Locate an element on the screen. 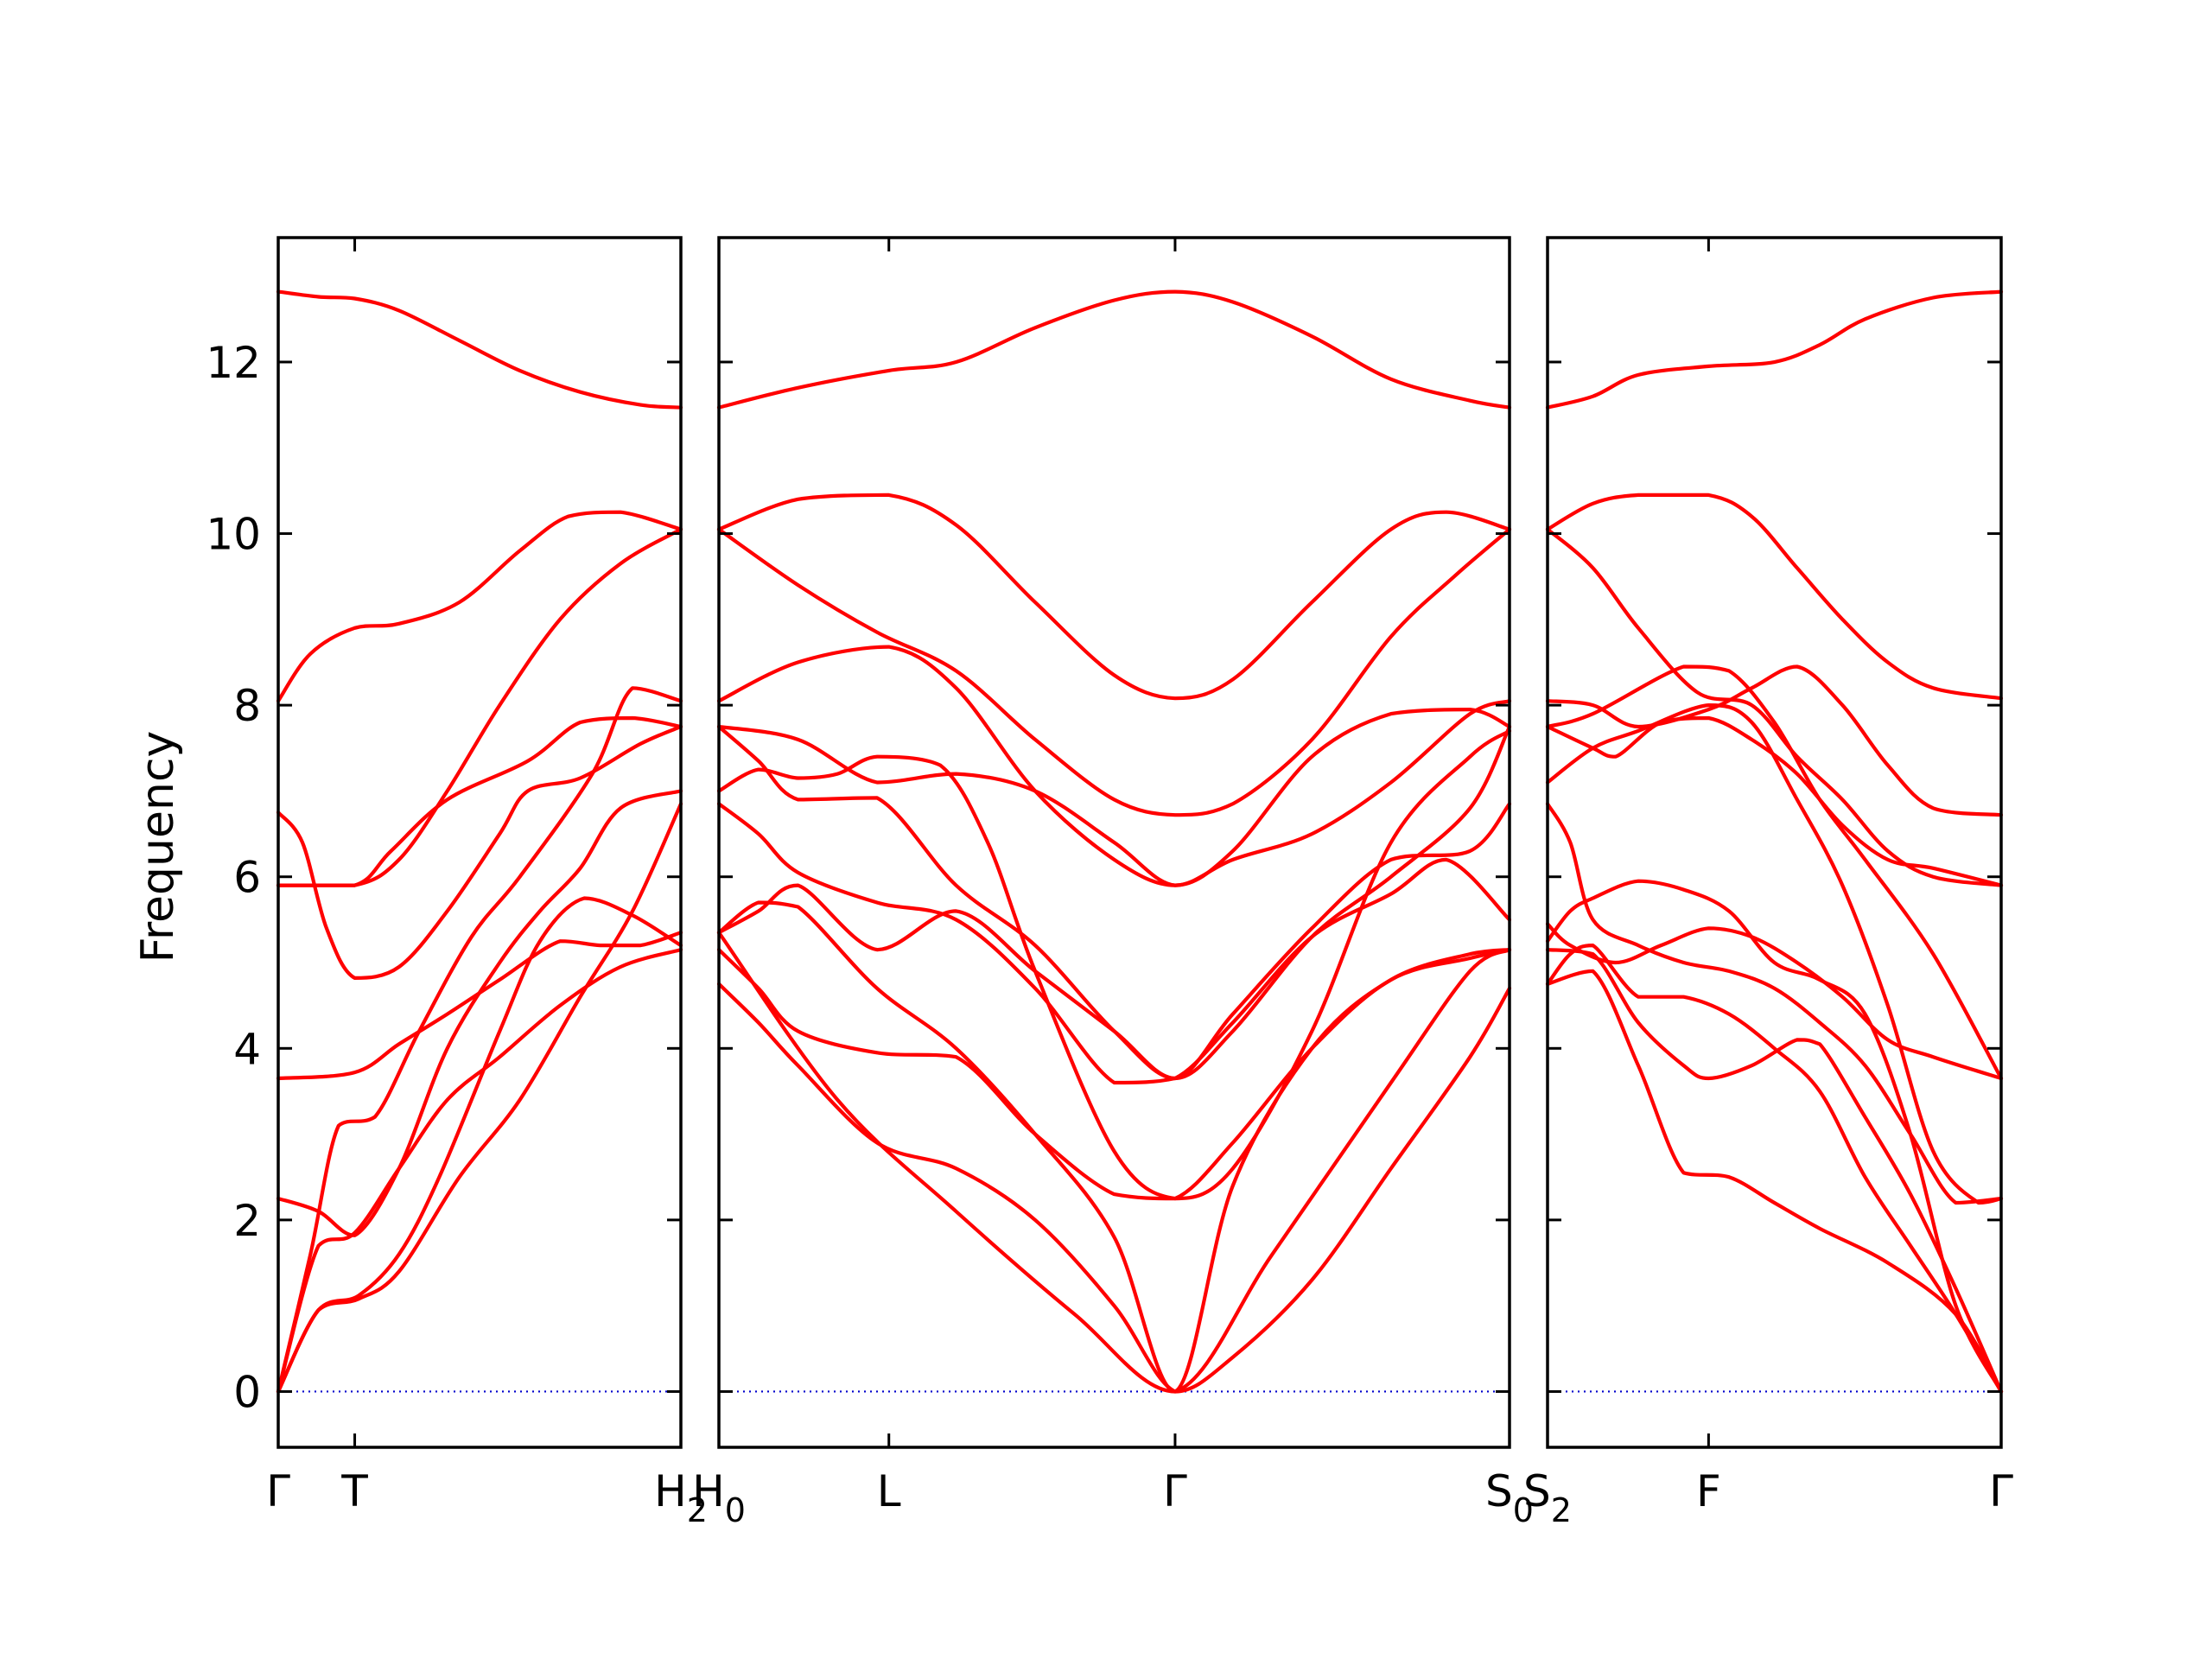 The width and height of the screenshot is (2212, 1659). x-tick-label: F is located at coordinates (1708, 1491).